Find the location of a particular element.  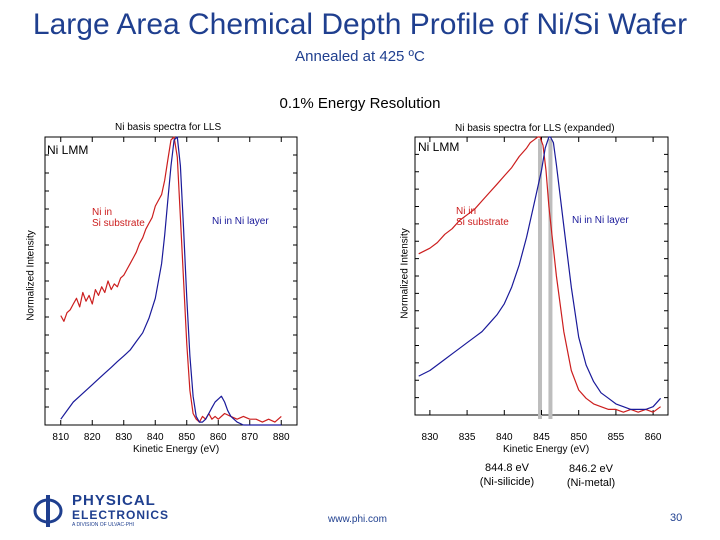

page-number: 30 is located at coordinates (676, 518).